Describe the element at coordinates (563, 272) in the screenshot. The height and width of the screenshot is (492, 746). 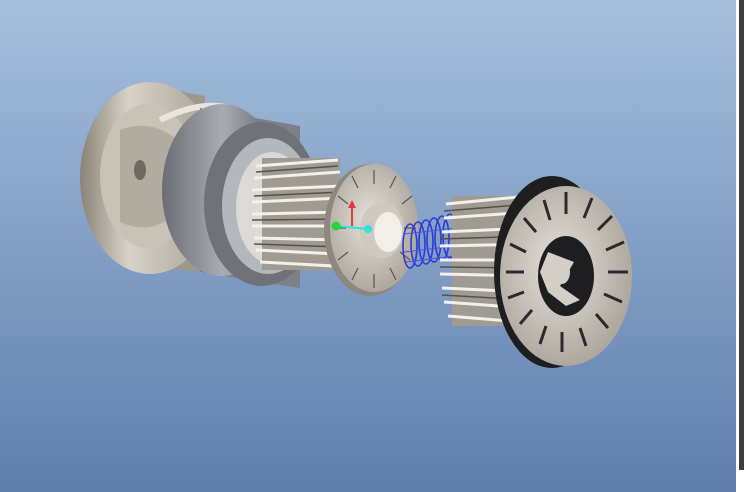
I see `slotted-end-disc-icon` at that location.